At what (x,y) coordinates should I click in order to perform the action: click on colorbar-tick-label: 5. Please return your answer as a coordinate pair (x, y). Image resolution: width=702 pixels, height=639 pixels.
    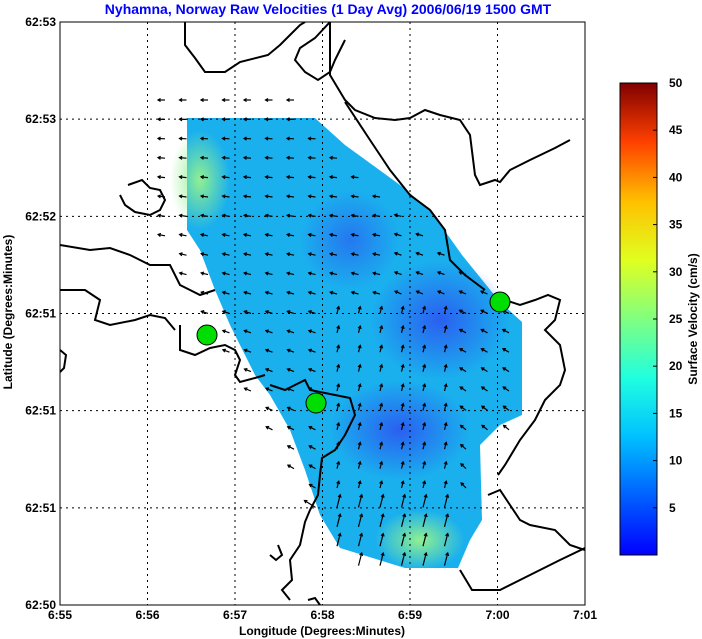
    Looking at the image, I should click on (672, 508).